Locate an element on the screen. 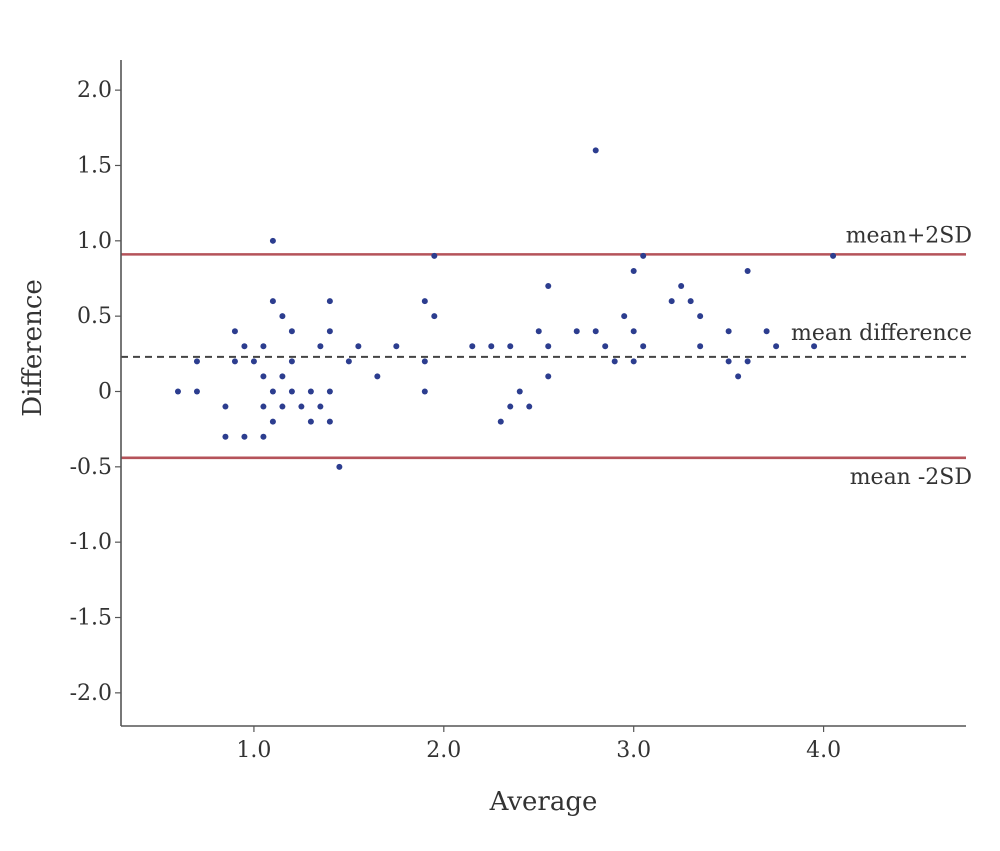 The width and height of the screenshot is (1000, 851). x-tick-label: 2.0 is located at coordinates (443, 750).